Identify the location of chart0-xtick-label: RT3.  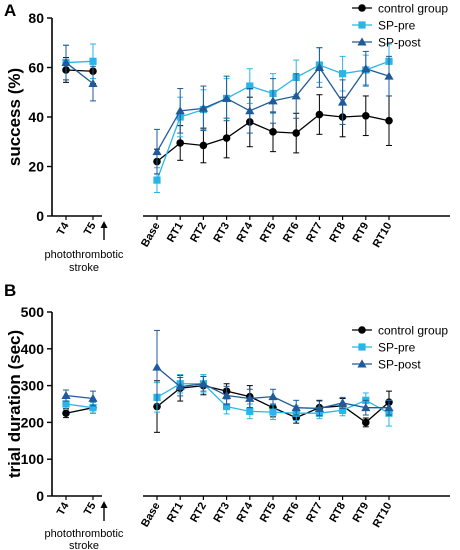
(221, 233).